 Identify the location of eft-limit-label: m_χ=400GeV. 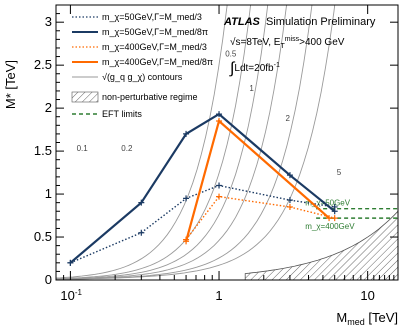
(330, 226).